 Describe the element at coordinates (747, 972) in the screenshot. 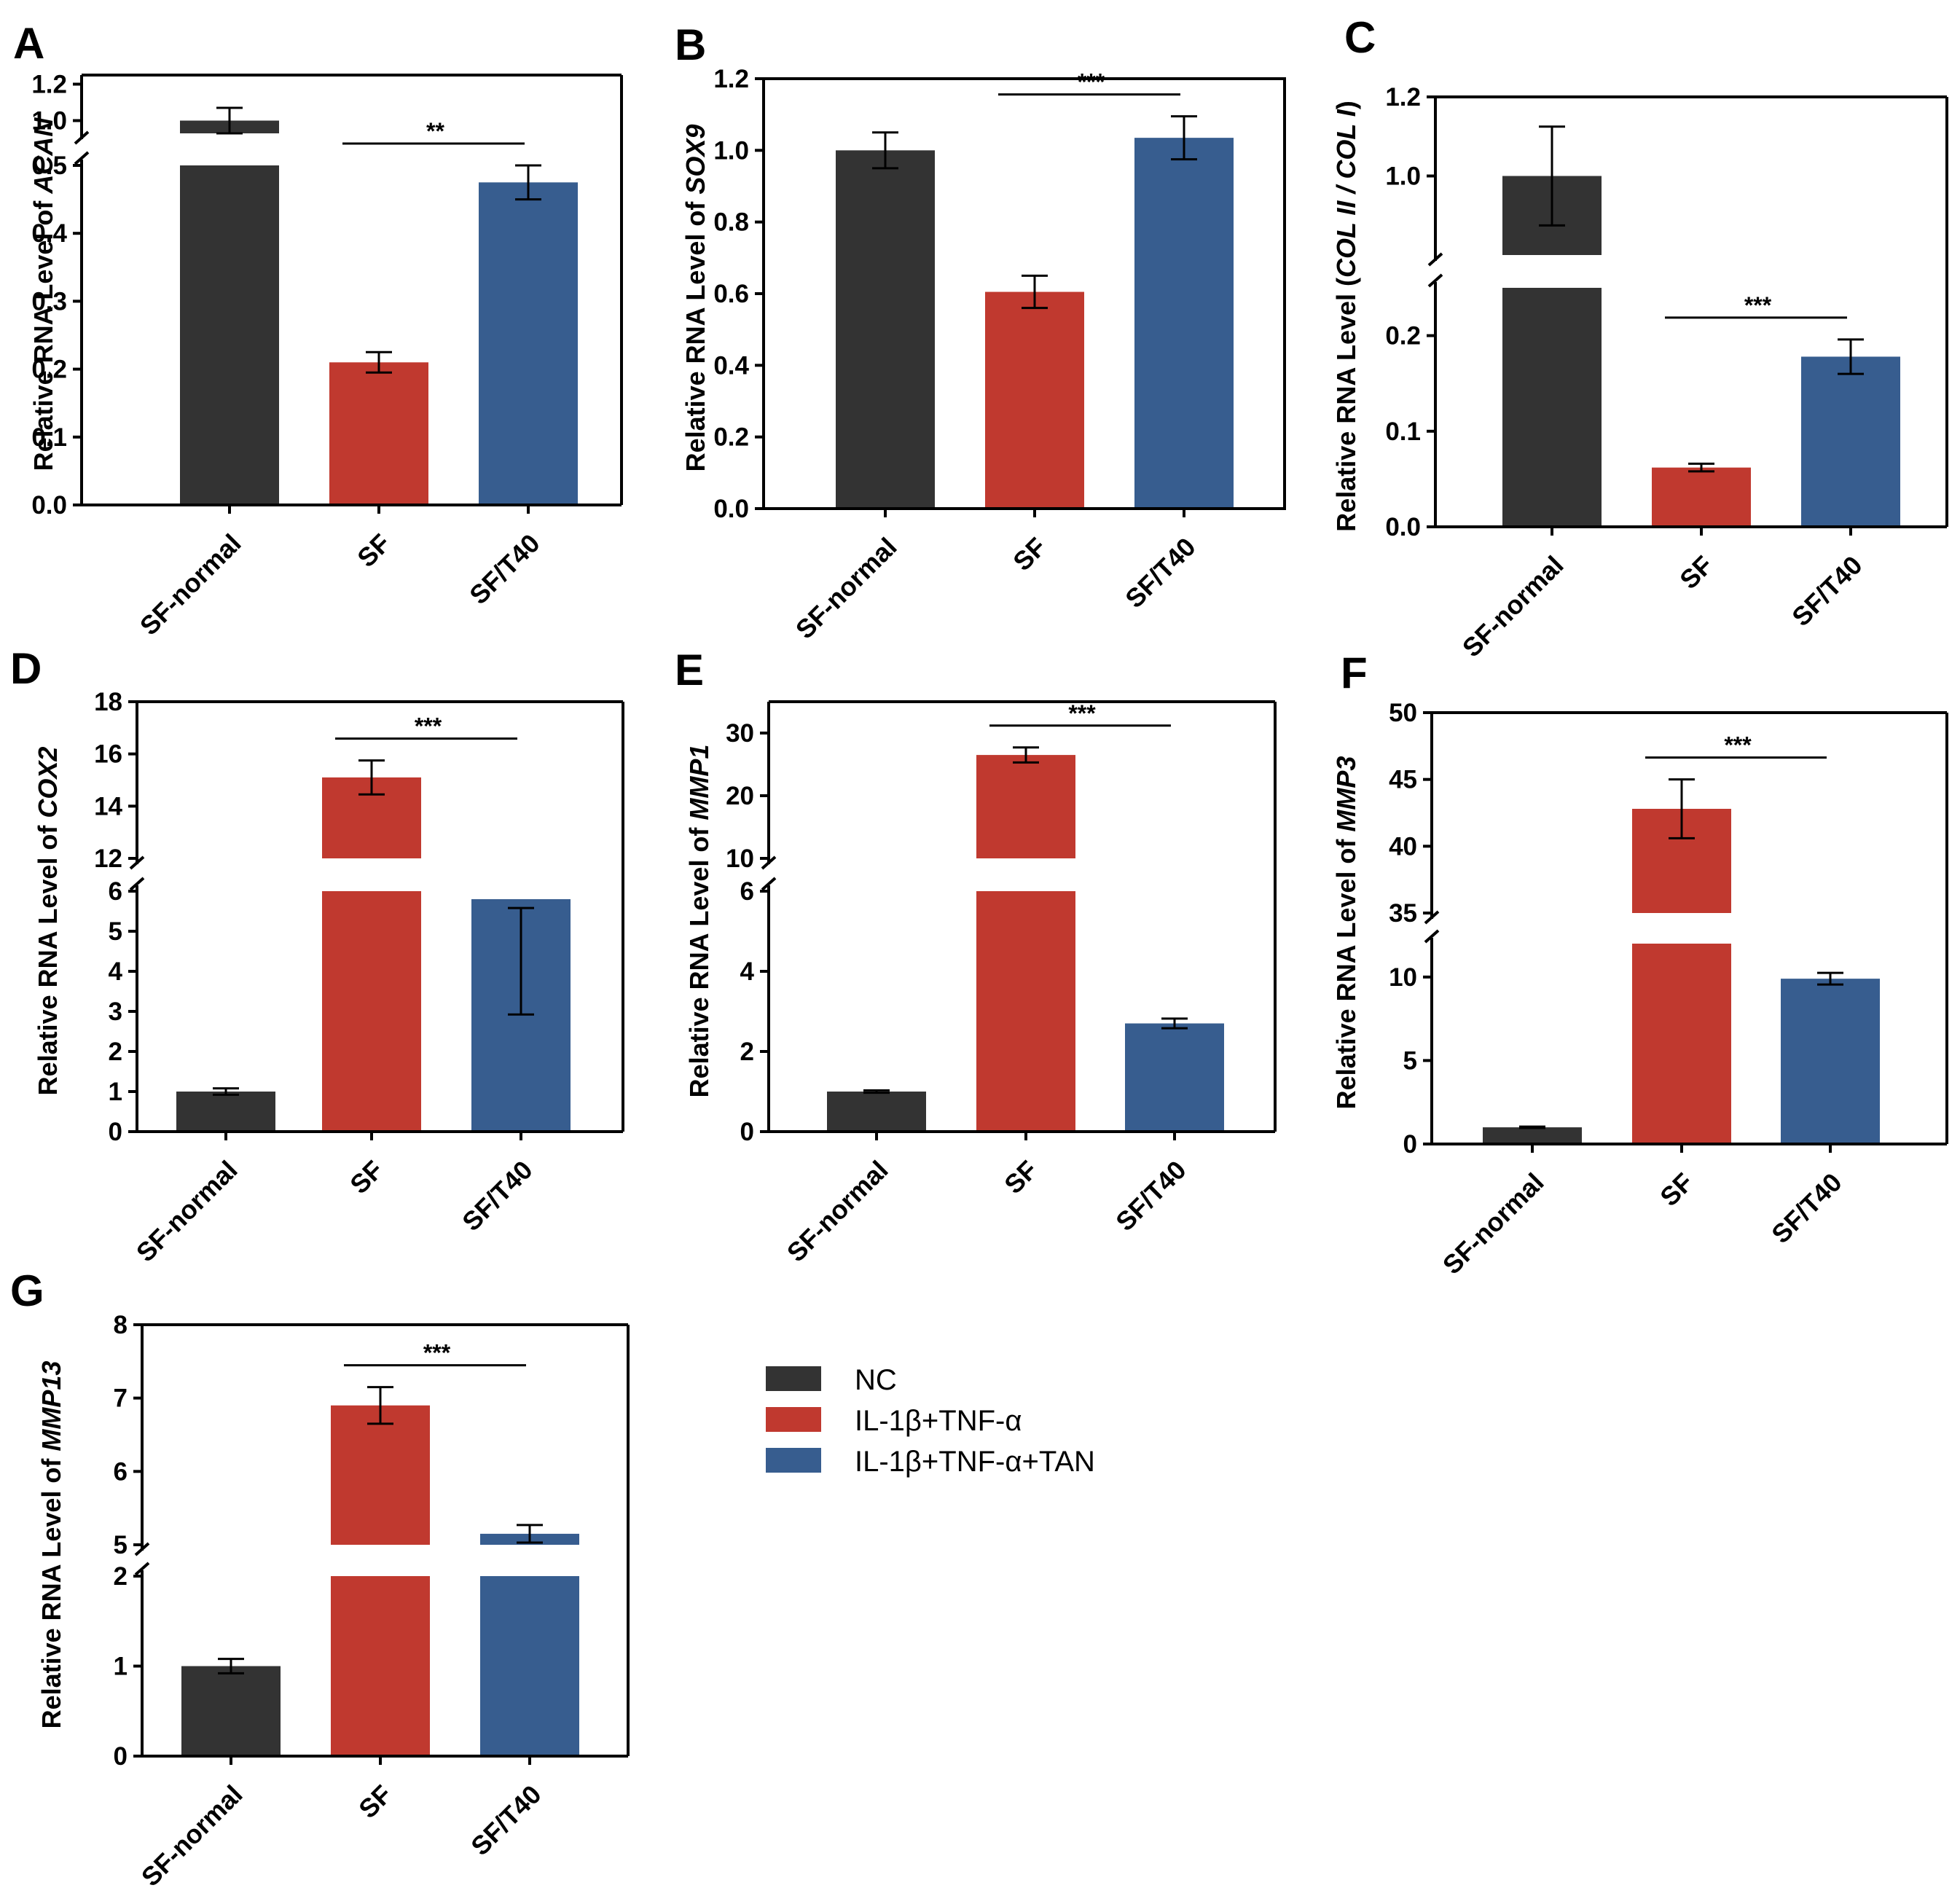

I see `y-tick-label: 4` at that location.